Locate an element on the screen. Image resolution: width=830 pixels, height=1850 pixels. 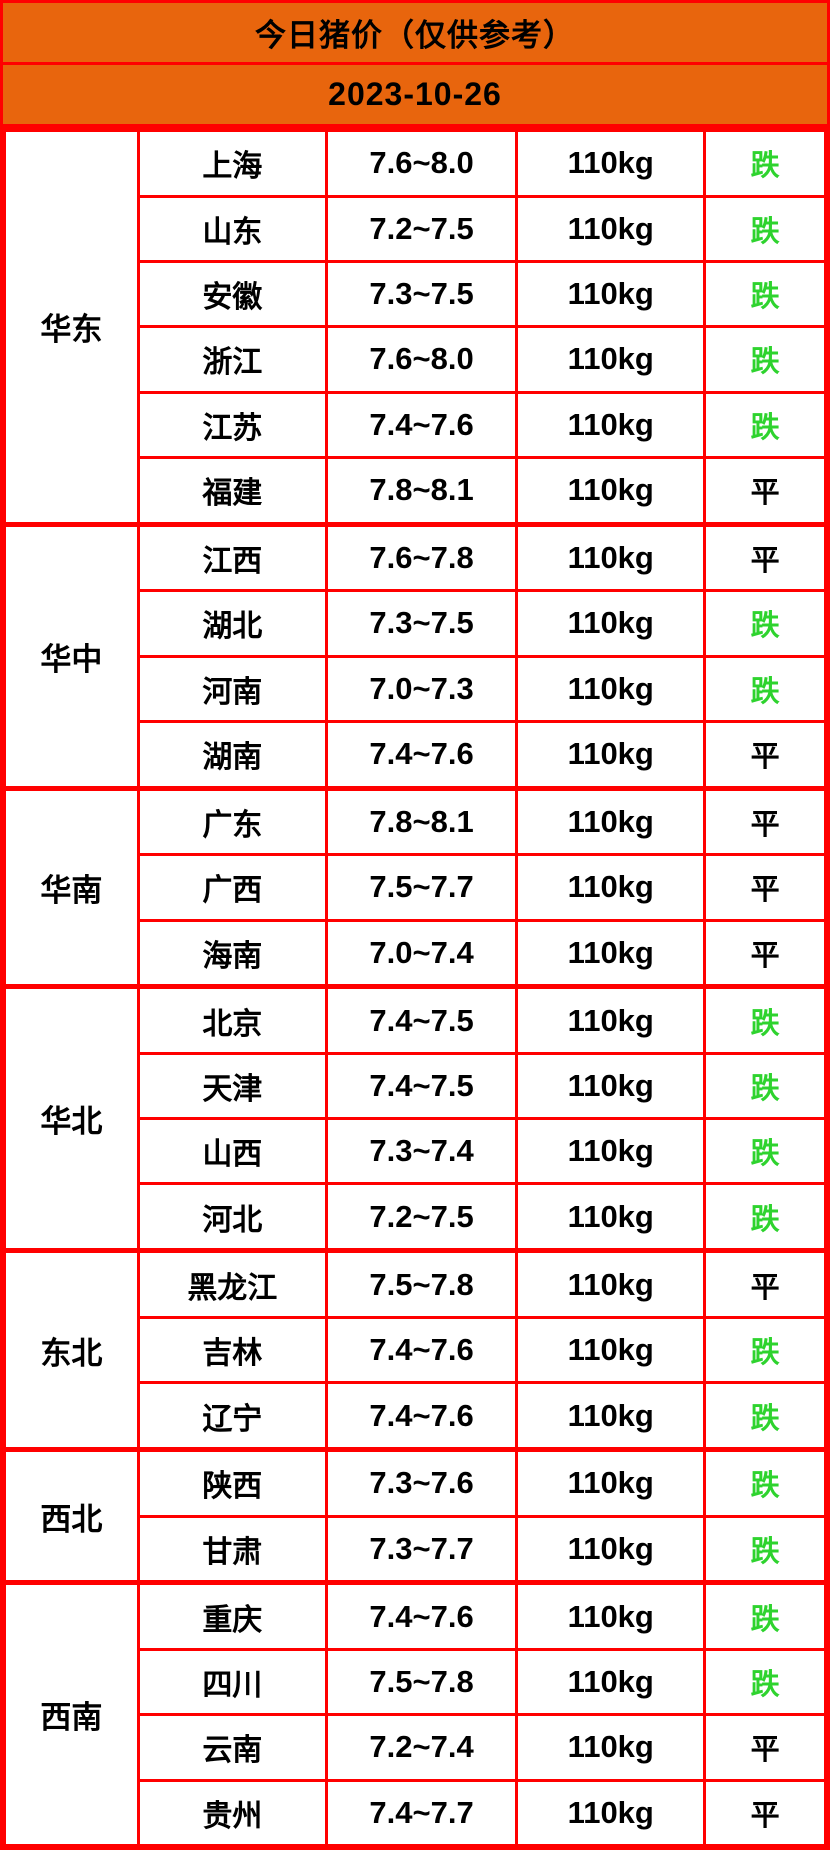
table-row: 华中 江西 7.6~7.8 110kg 平 is located at coordinates (415, 655).